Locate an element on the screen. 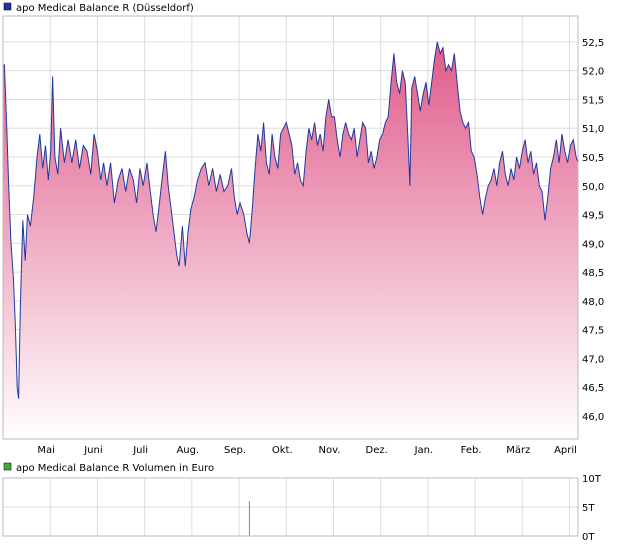 The height and width of the screenshot is (550, 620). price-x-tick-label: Dez. is located at coordinates (377, 450).